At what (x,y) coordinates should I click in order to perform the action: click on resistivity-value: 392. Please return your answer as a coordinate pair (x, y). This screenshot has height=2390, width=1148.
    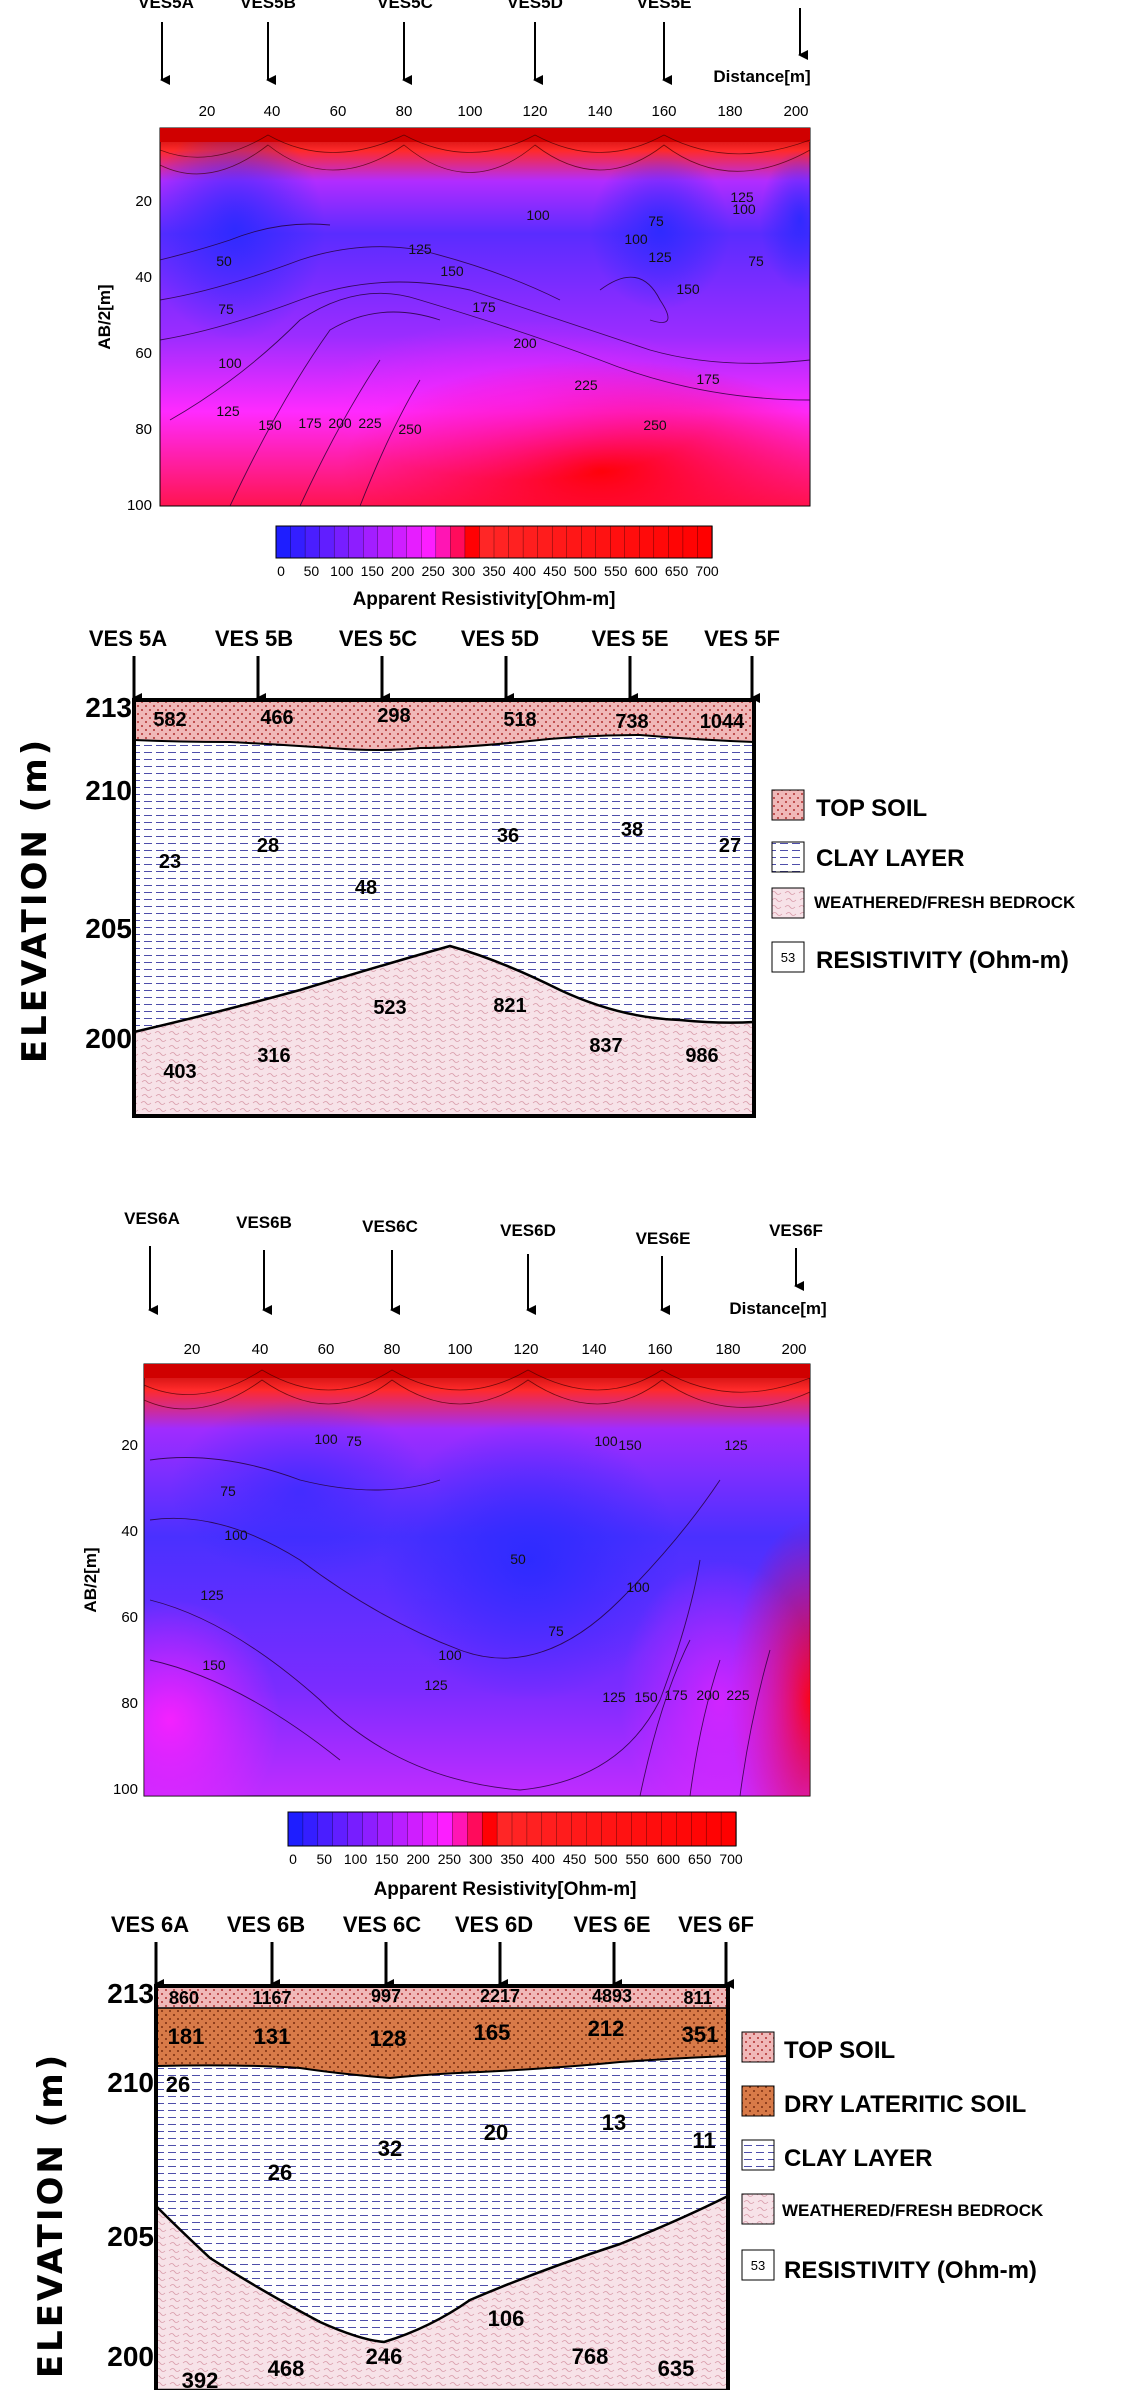
    Looking at the image, I should click on (200, 2379).